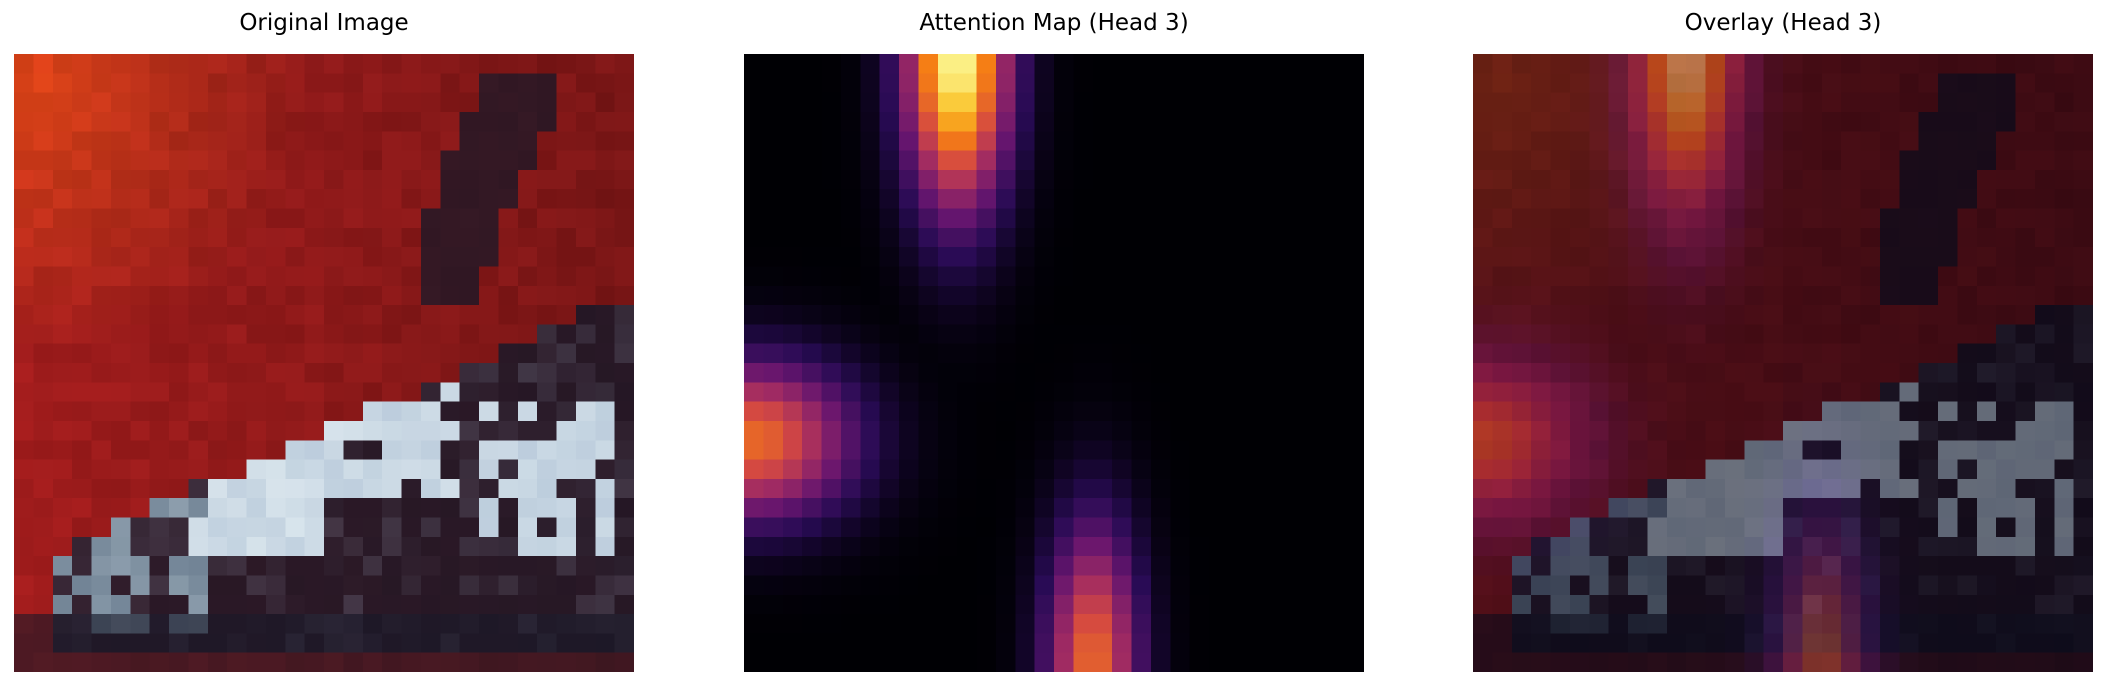 The image size is (2106, 688). I want to click on panel-title-attention-map: Attention Map (Head 3), so click(1054, 23).